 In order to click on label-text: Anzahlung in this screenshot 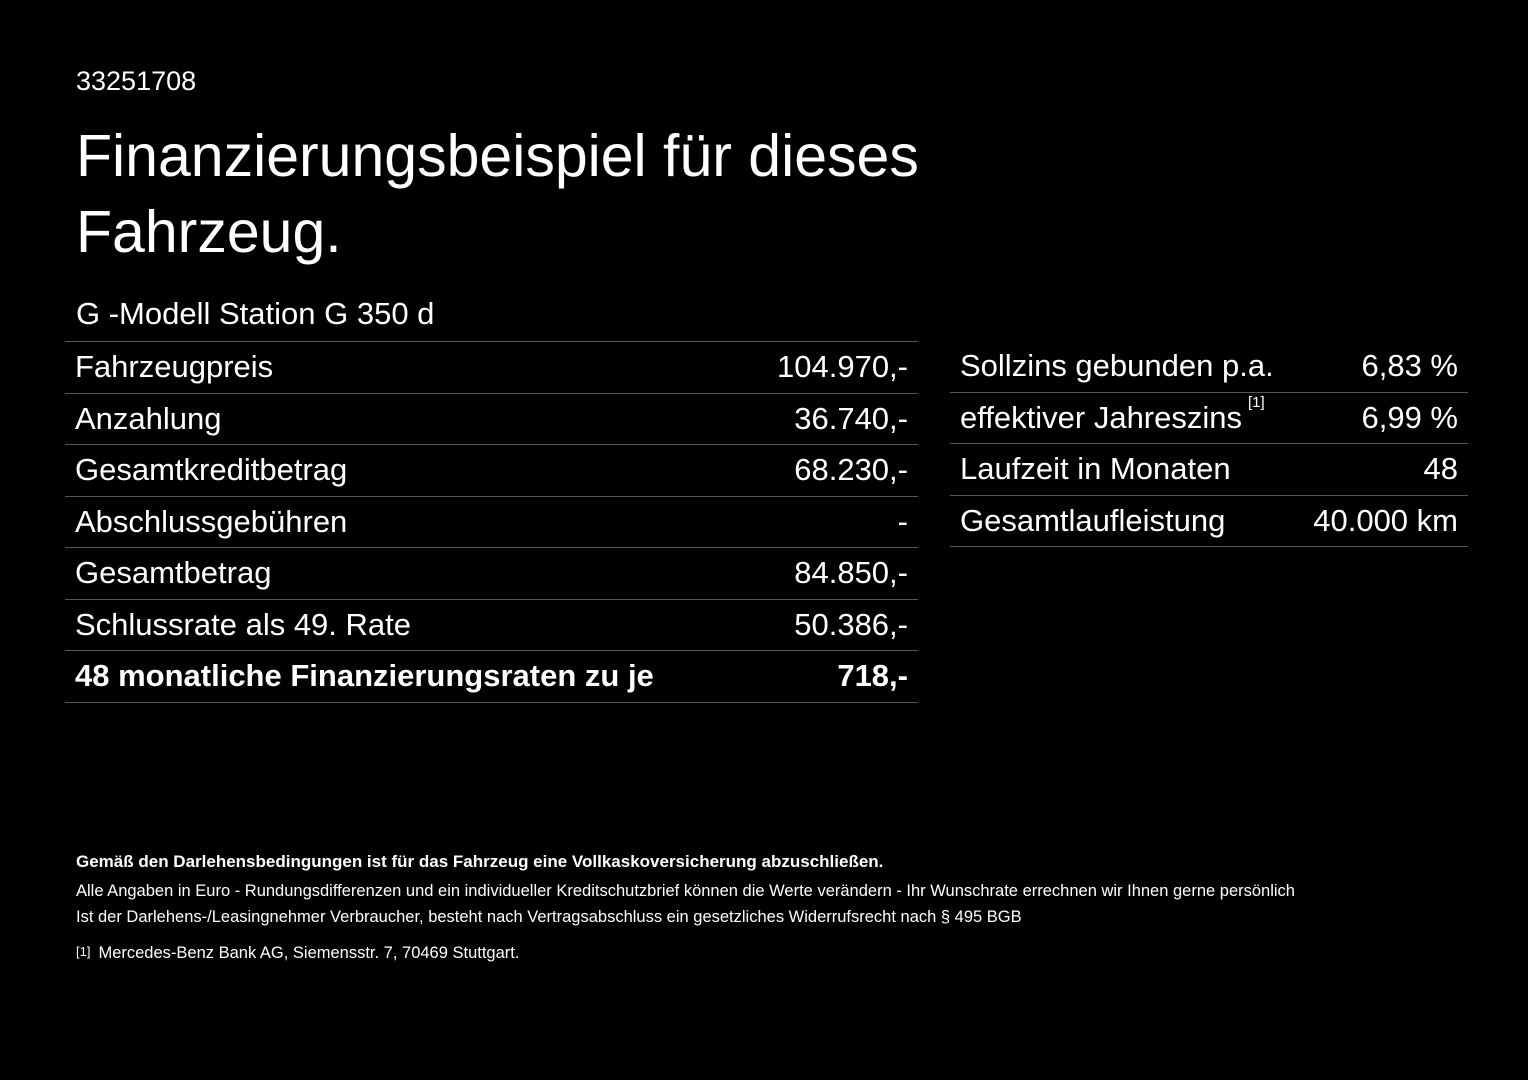, I will do `click(148, 418)`.